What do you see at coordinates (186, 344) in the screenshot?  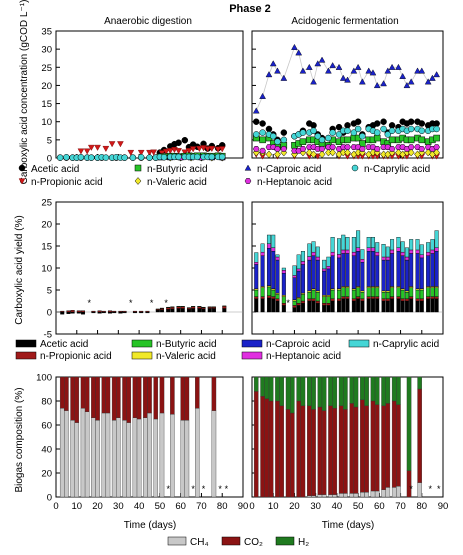 I see `legend-label-bar-butyric: n-Butyric acid` at bounding box center [186, 344].